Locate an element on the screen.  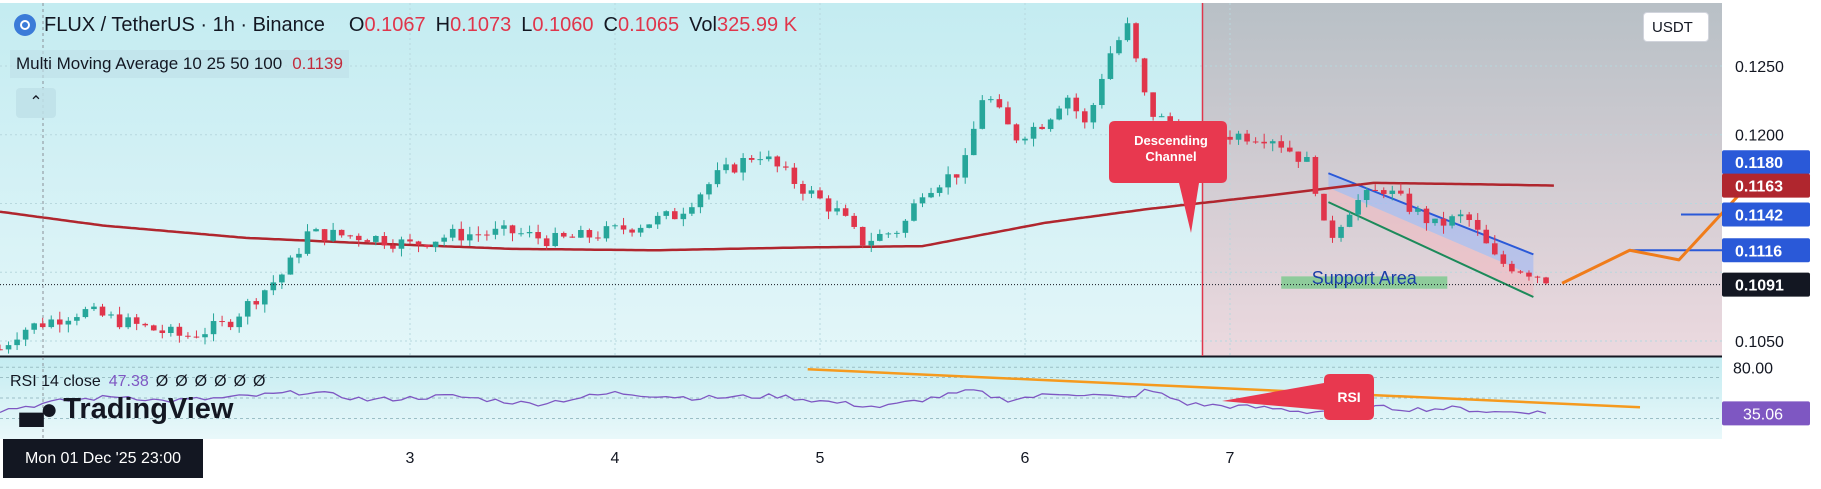
time-axis-tick: 3 is located at coordinates (410, 458).